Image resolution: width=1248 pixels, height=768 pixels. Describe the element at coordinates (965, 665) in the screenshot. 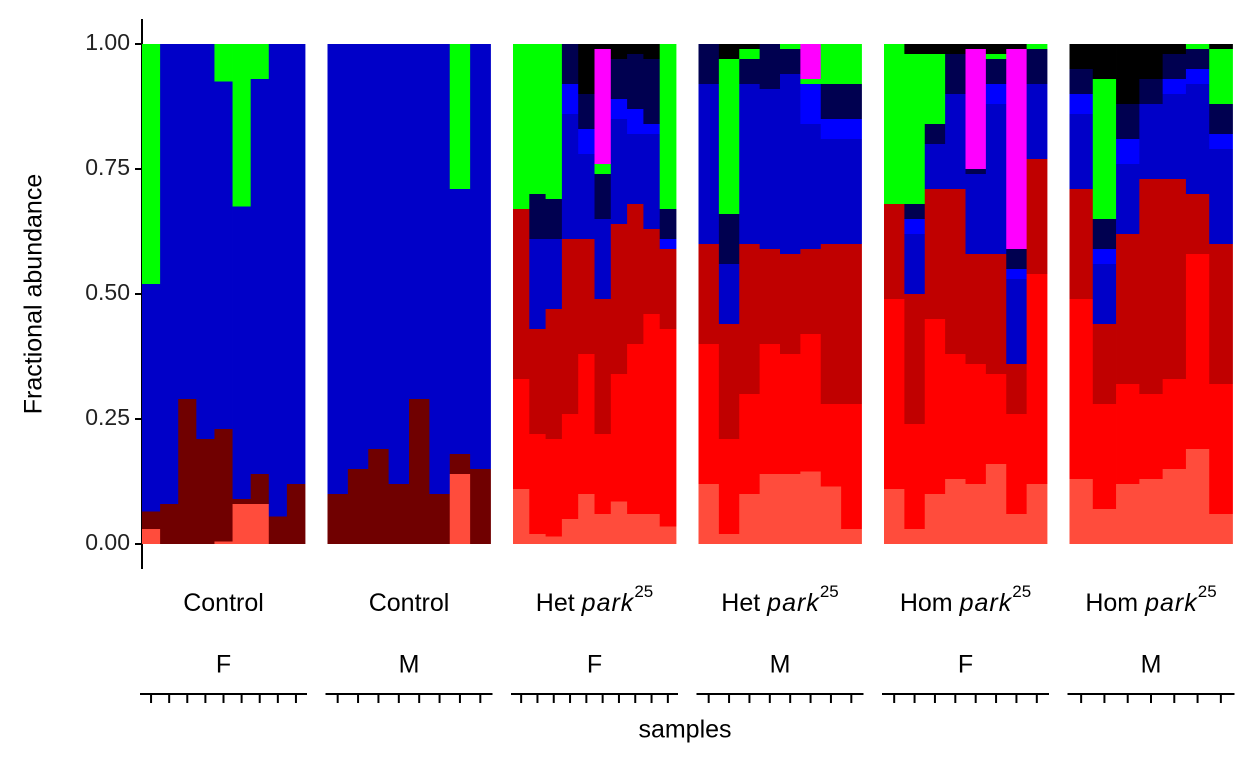

I see `facet-sex: F` at that location.